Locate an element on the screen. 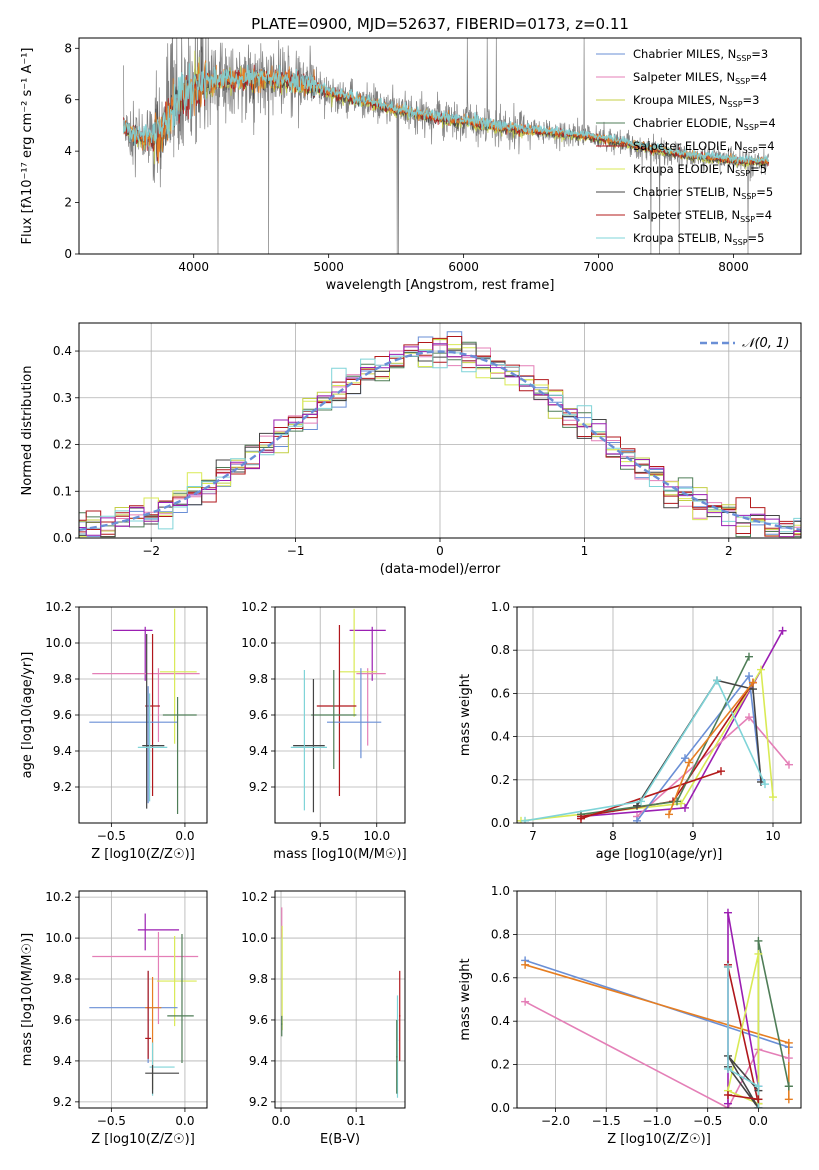 The image size is (819, 1170). x-tick-label: −1 is located at coordinates (296, 551).